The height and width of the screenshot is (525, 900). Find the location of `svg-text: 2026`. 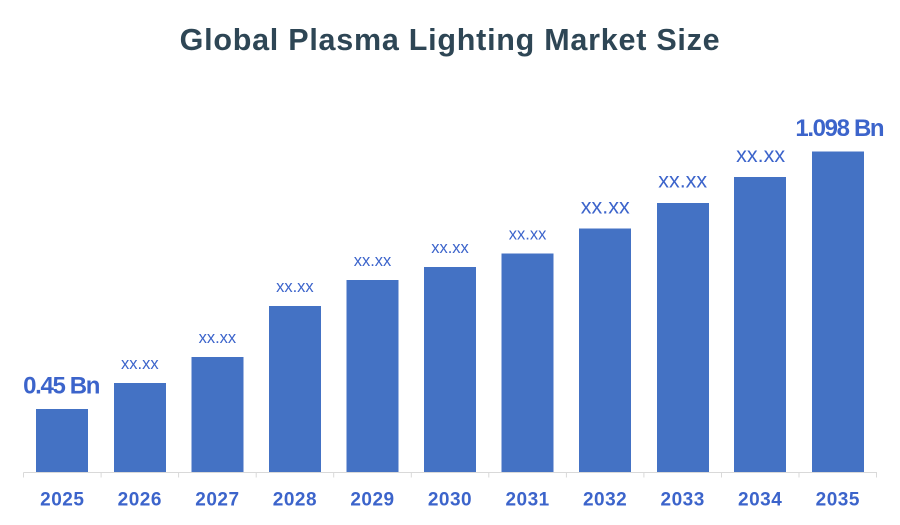

svg-text: 2026 is located at coordinates (140, 500).